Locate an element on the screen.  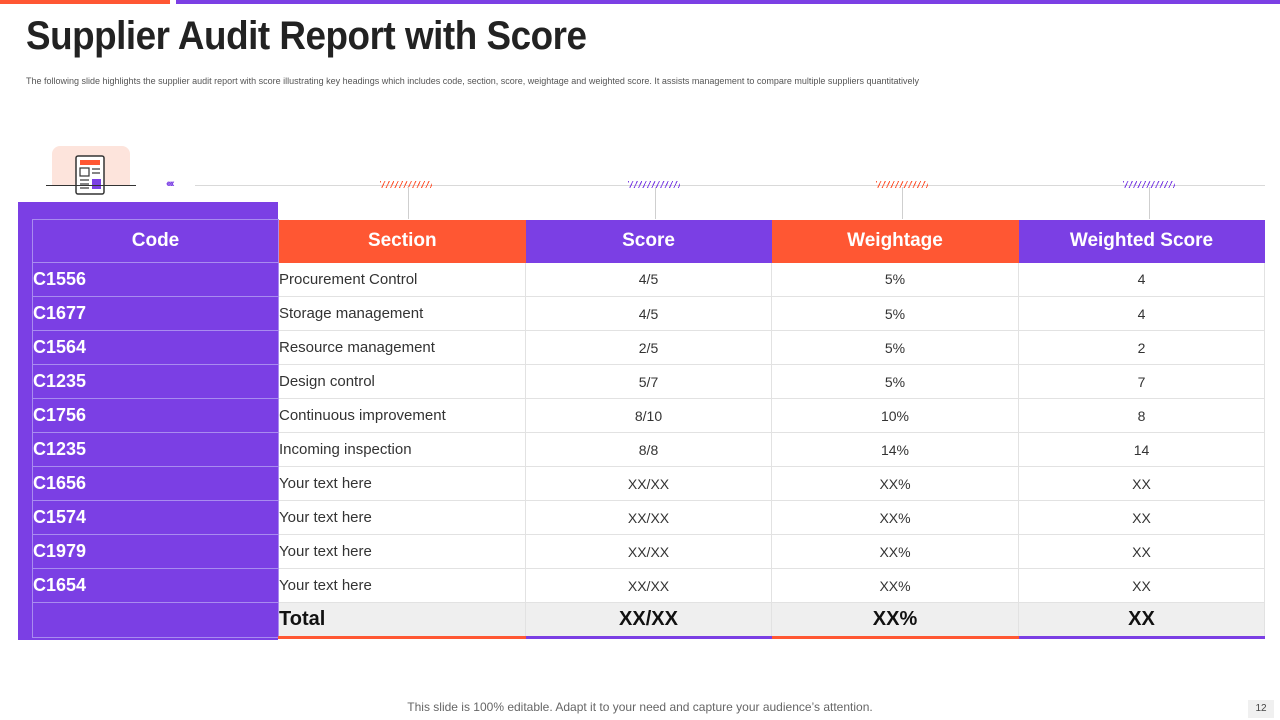
score-cell: 8/10 is located at coordinates (648, 415).